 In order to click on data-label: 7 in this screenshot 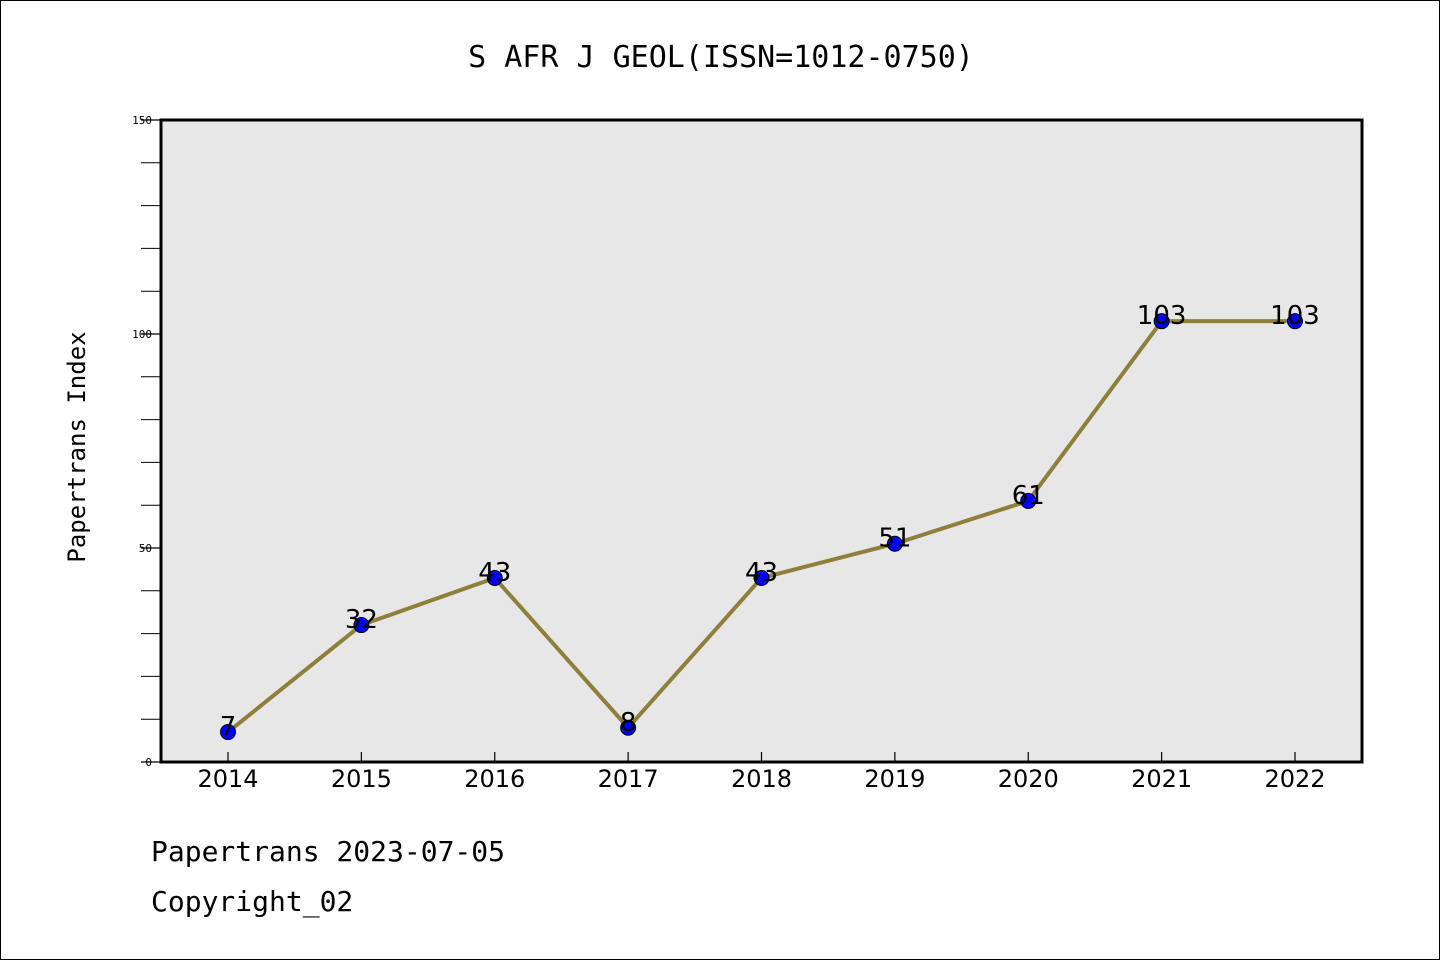, I will do `click(228, 727)`.